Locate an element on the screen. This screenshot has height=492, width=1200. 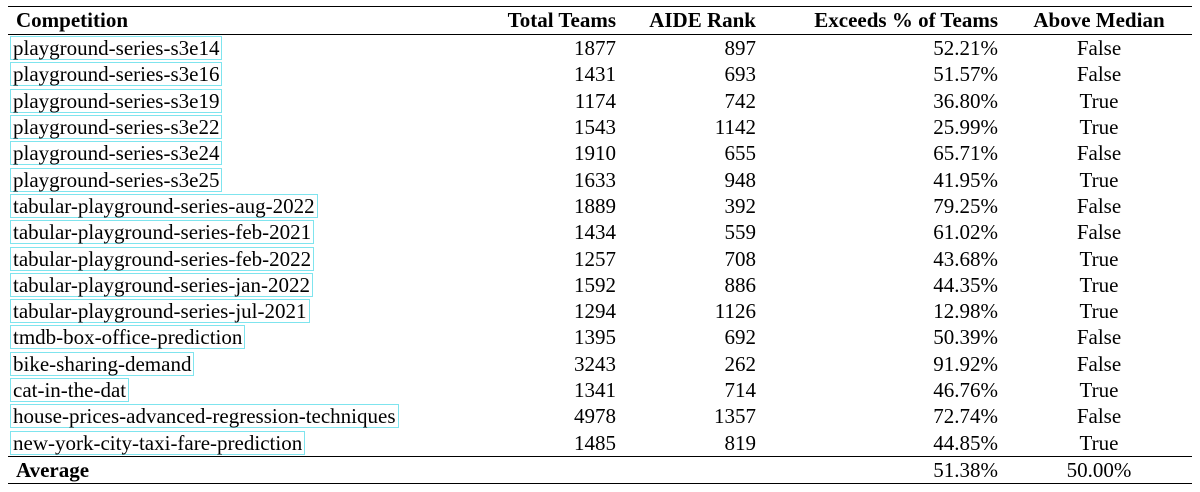
total-teams-cell: 1294 is located at coordinates (595, 311).